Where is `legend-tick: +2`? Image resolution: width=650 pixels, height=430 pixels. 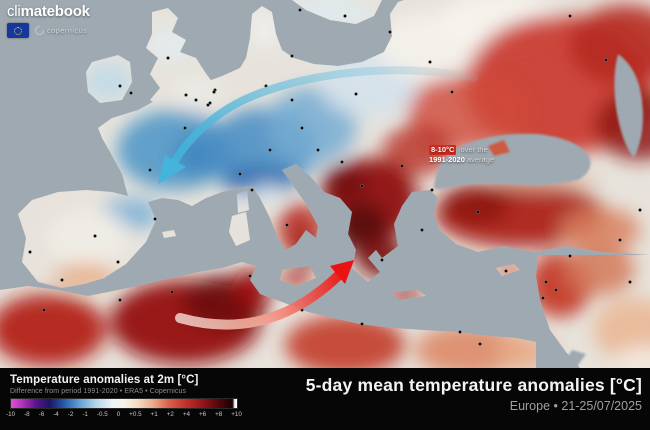
legend-tick: +2 is located at coordinates (170, 414).